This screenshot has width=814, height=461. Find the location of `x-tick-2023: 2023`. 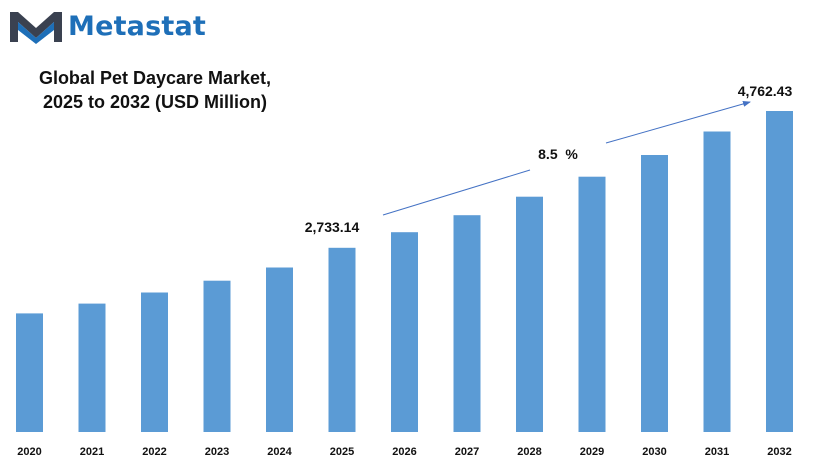

x-tick-2023: 2023 is located at coordinates (217, 452).